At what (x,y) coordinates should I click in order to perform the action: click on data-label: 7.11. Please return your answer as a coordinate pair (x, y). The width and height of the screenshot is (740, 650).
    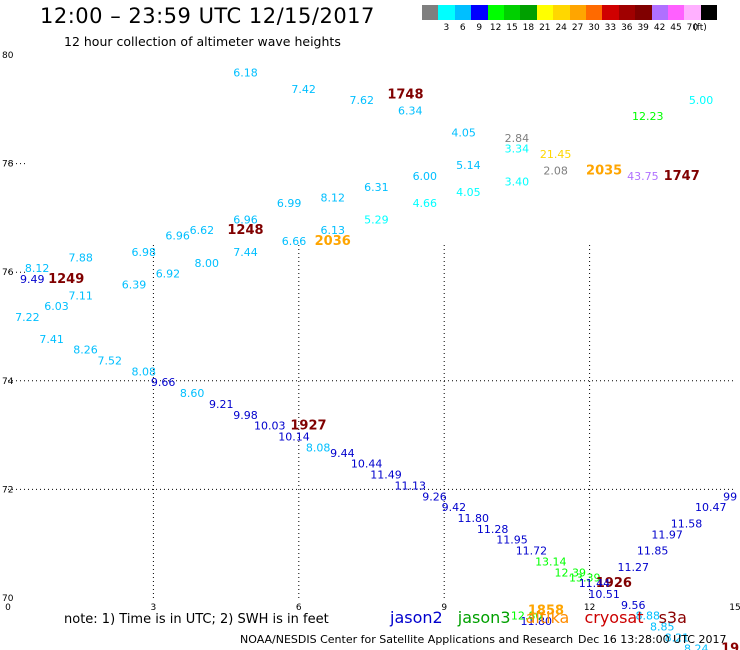
    Looking at the image, I should click on (80, 295).